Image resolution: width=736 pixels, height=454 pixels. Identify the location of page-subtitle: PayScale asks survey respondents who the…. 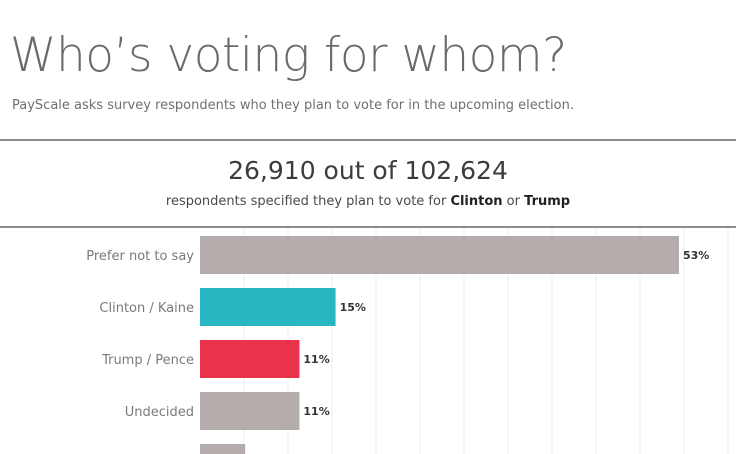
(293, 105).